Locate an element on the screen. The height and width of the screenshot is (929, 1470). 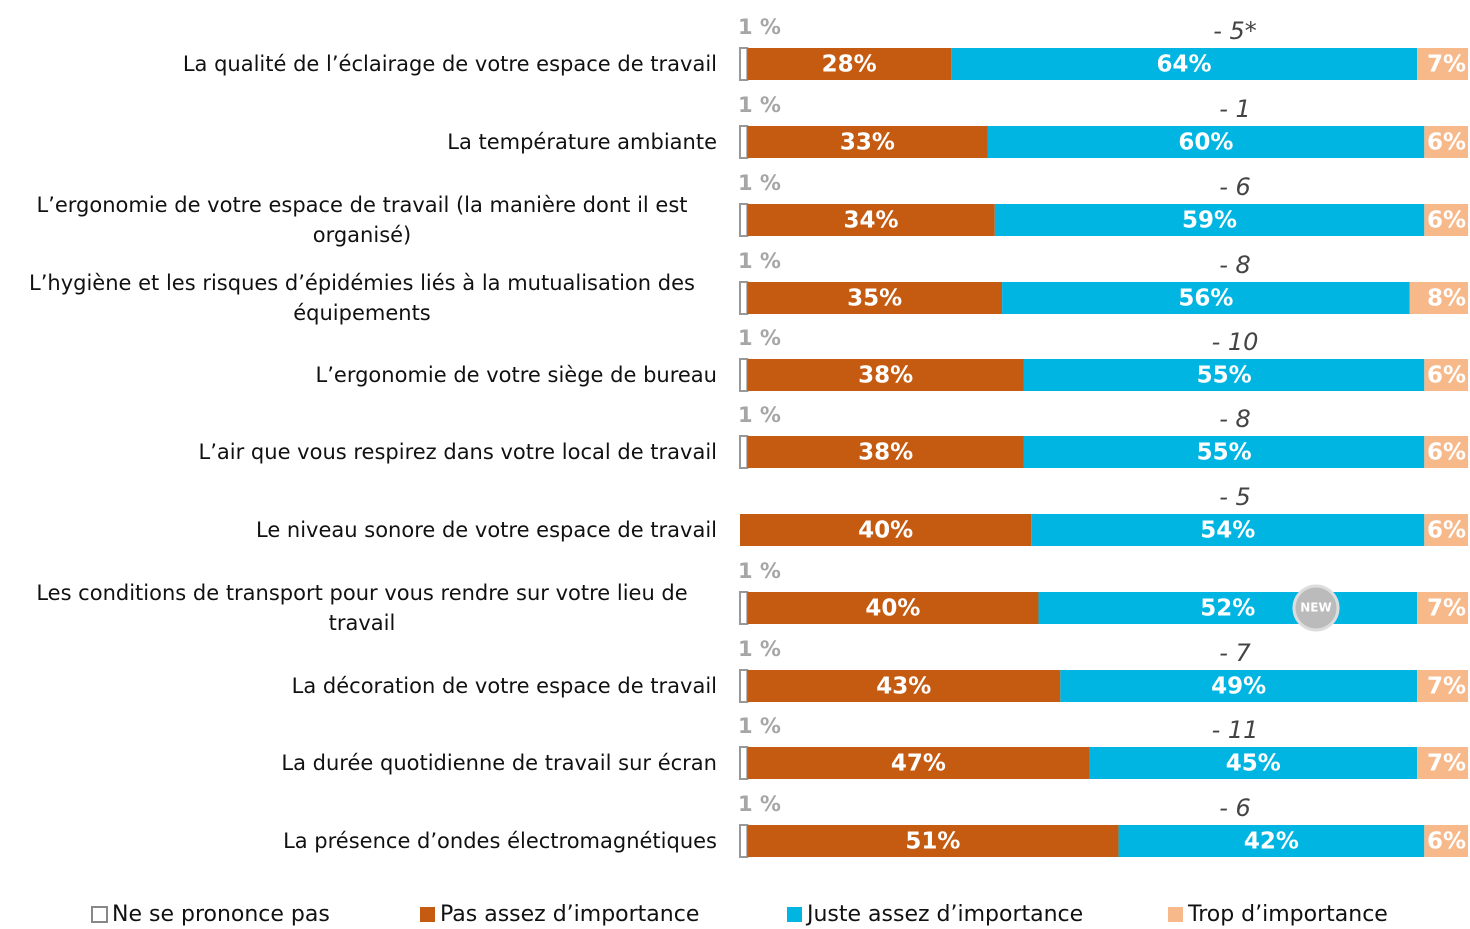
category-text: La présence d’ondes électromagnétiques is located at coordinates (500, 841).